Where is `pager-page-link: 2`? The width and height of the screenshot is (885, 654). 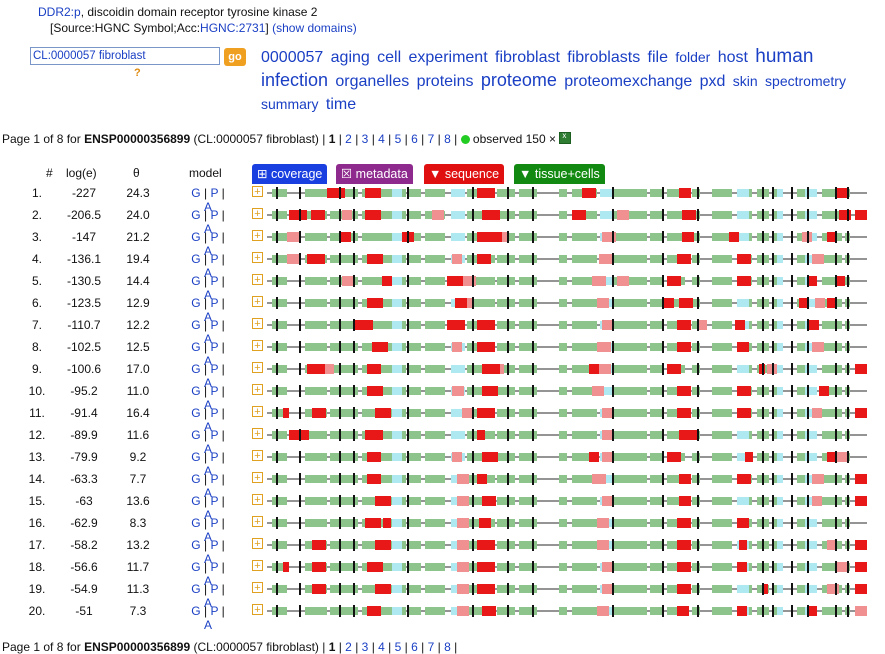 pager-page-link: 2 is located at coordinates (348, 647).